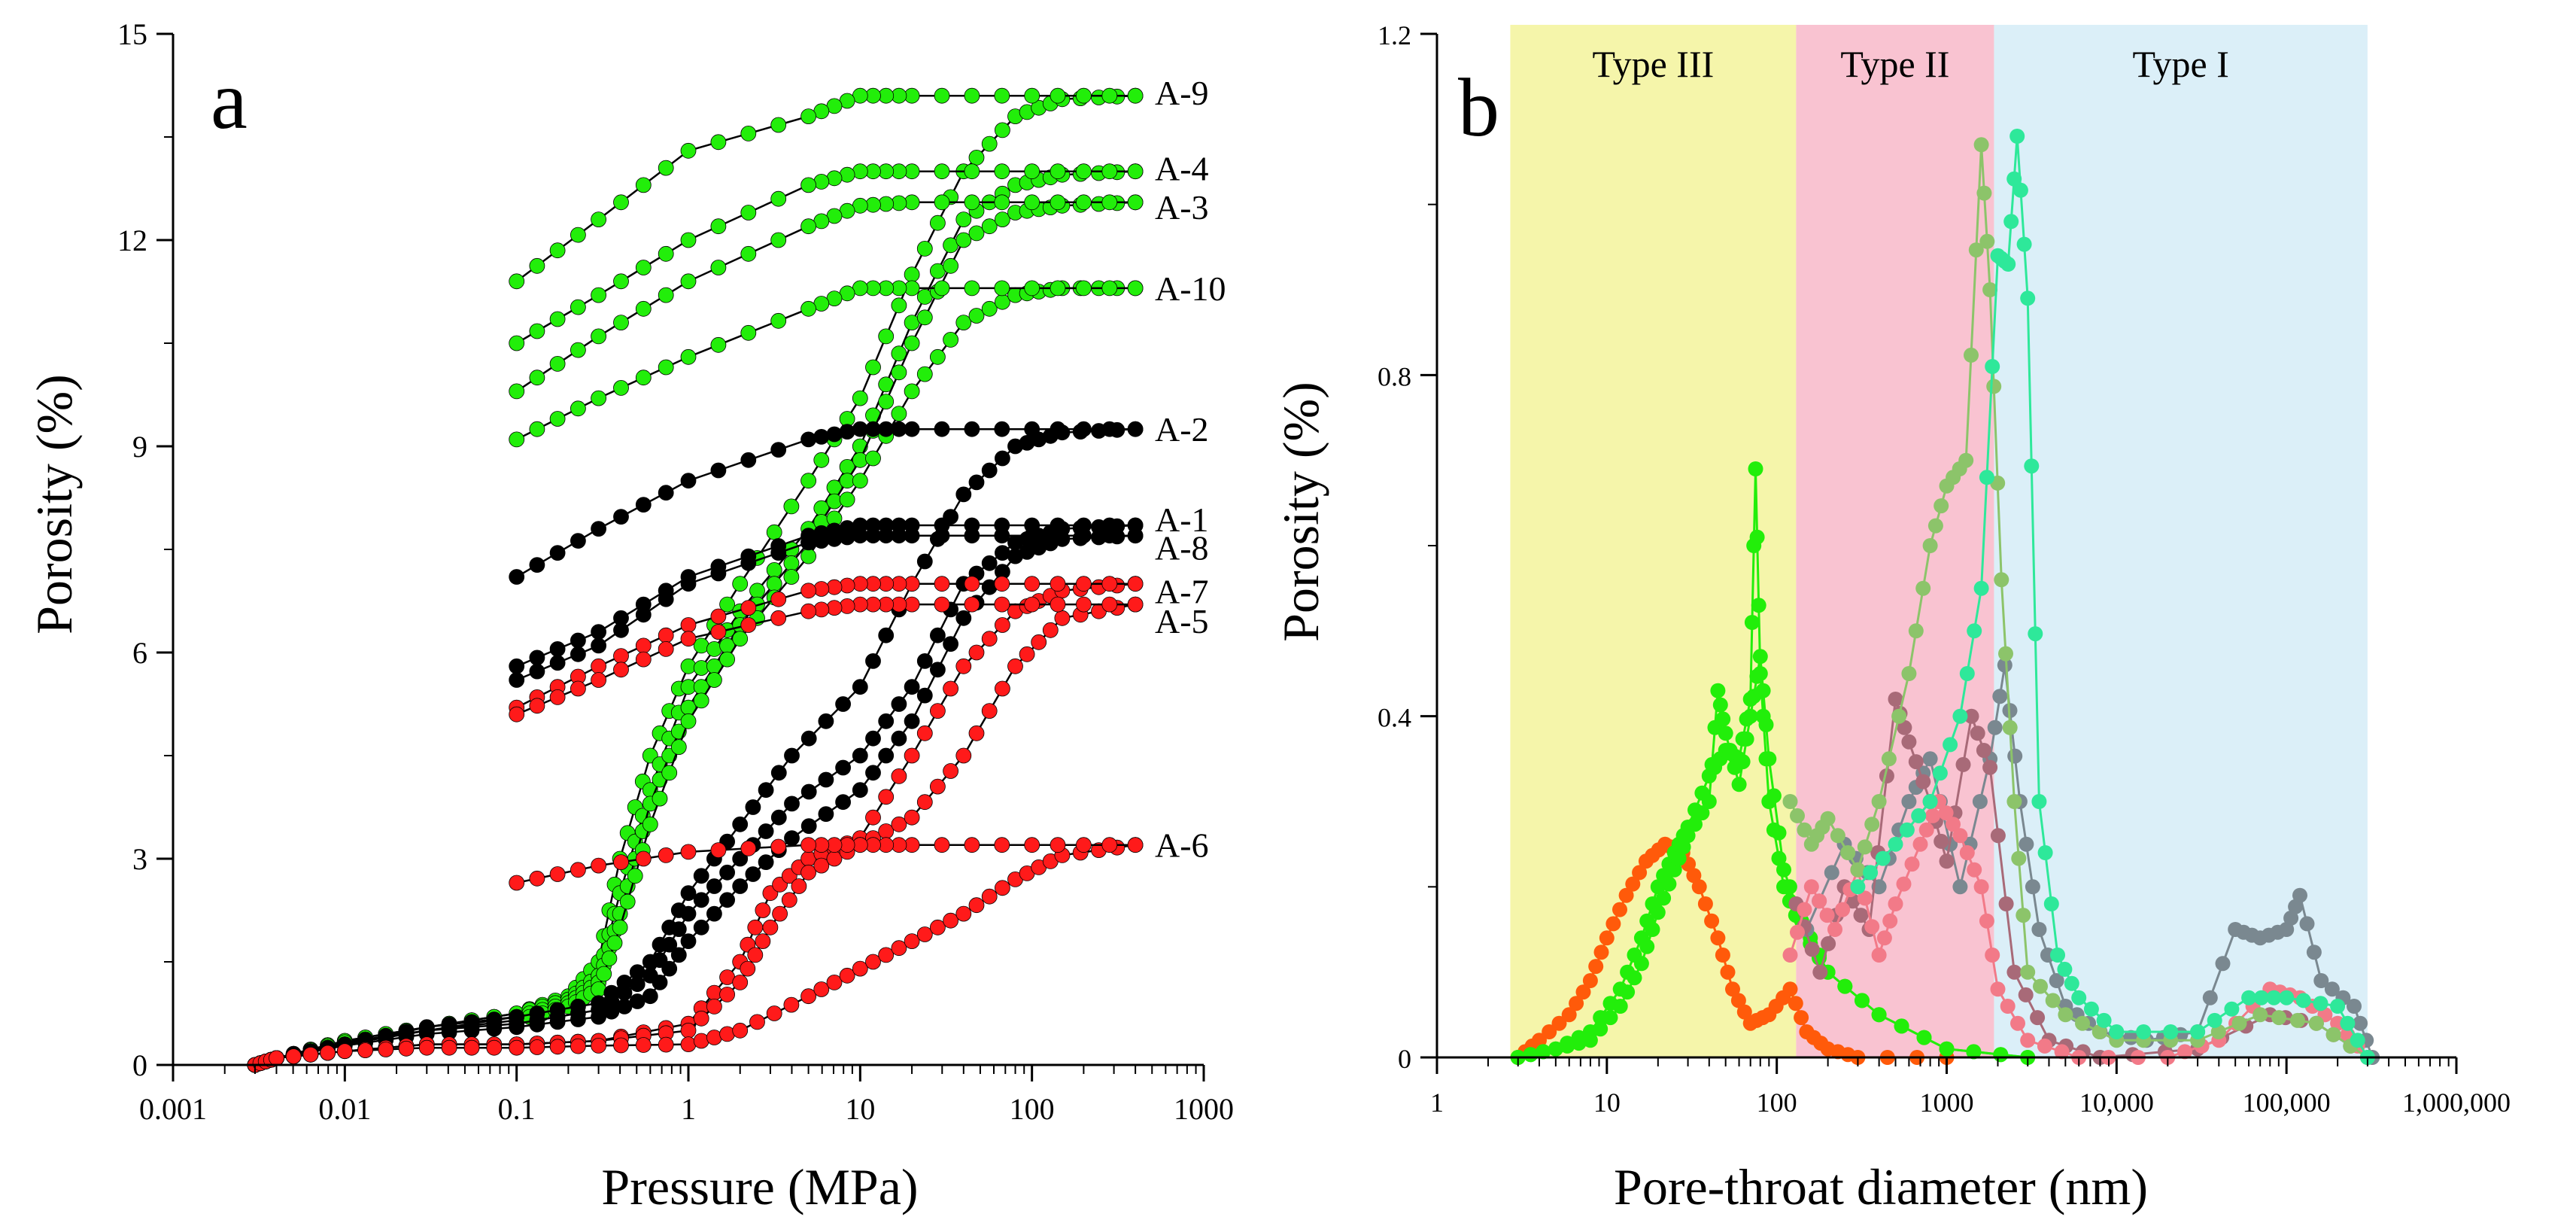  Describe the element at coordinates (1033, 1109) in the screenshot. I see `panel-a-x-tick-label: 100` at that location.